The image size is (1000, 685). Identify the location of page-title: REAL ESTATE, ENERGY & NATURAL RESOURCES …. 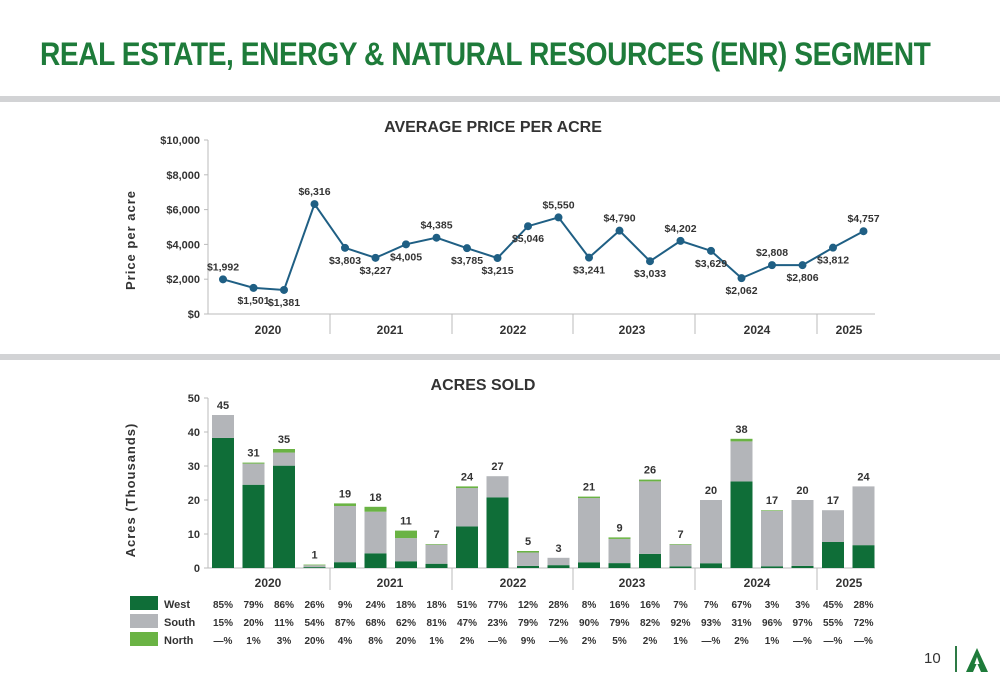
(485, 54).